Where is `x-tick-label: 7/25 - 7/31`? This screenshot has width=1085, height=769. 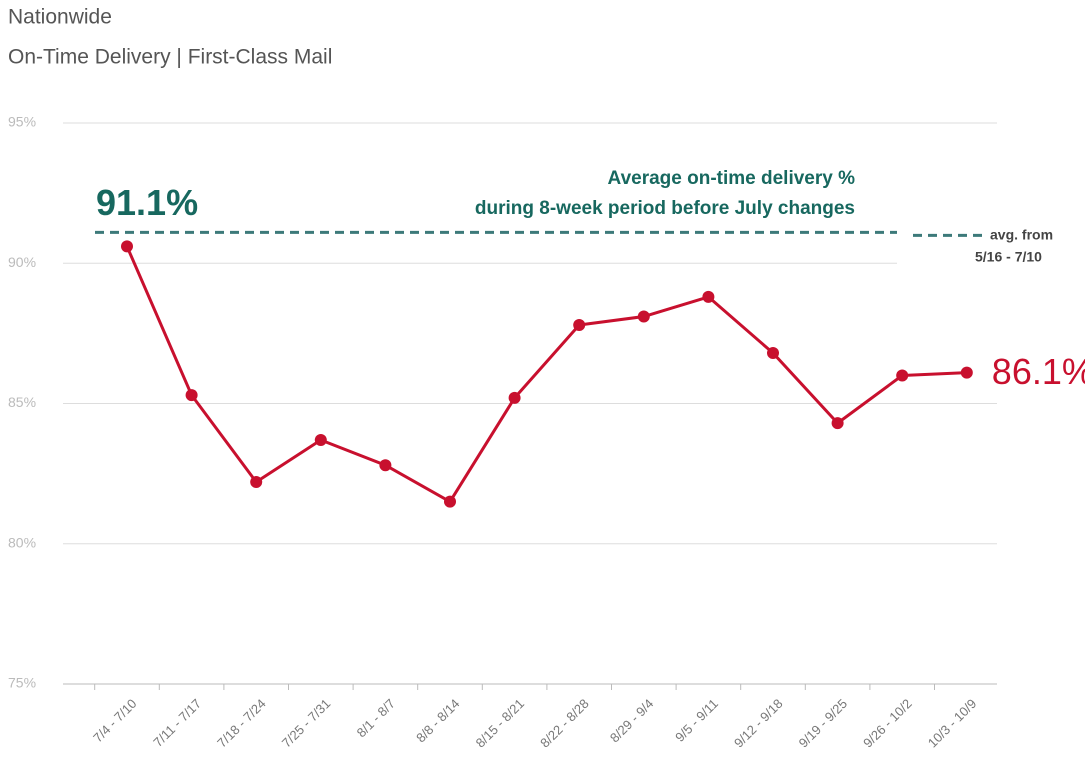 x-tick-label: 7/25 - 7/31 is located at coordinates (306, 723).